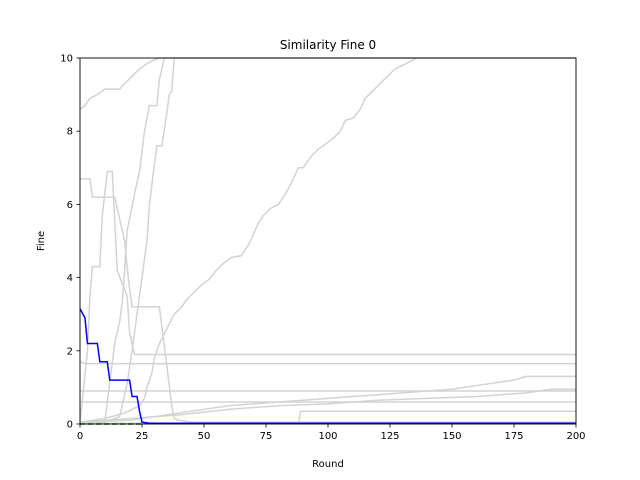  Describe the element at coordinates (70, 351) in the screenshot. I see `y-tick-label: 2` at that location.